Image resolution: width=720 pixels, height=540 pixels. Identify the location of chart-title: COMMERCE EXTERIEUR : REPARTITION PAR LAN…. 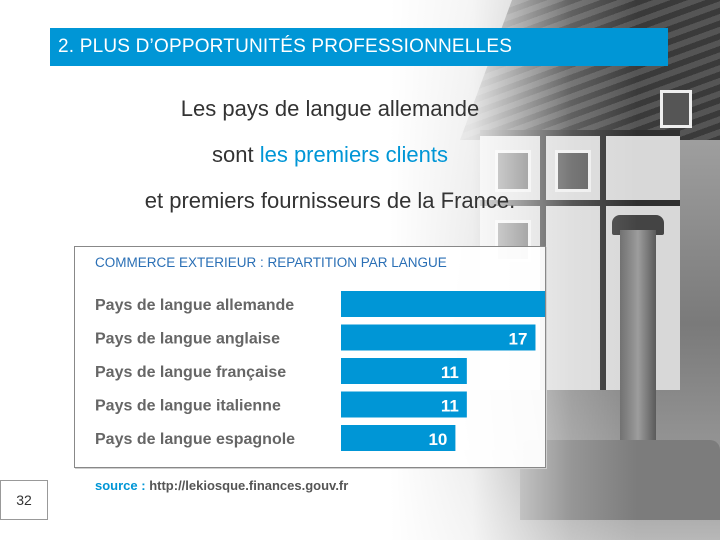
(271, 262).